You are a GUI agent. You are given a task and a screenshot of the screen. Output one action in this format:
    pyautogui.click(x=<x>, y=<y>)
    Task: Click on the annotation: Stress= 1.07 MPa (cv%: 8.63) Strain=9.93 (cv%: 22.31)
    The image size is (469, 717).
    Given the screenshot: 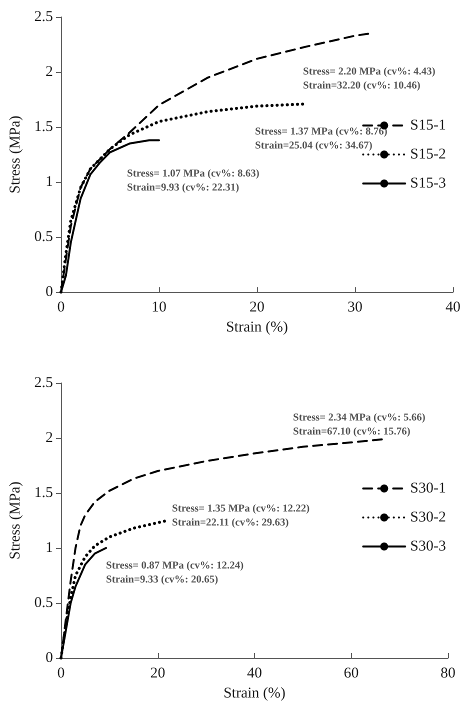 What is the action you would take?
    pyautogui.click(x=193, y=181)
    